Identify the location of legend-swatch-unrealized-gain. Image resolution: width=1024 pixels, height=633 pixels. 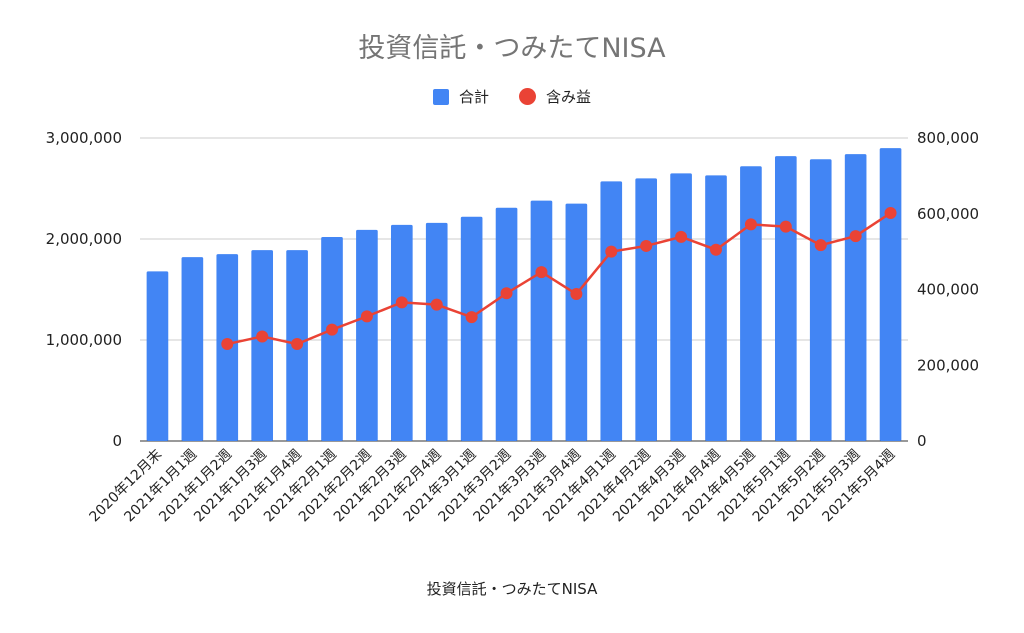
(527, 96).